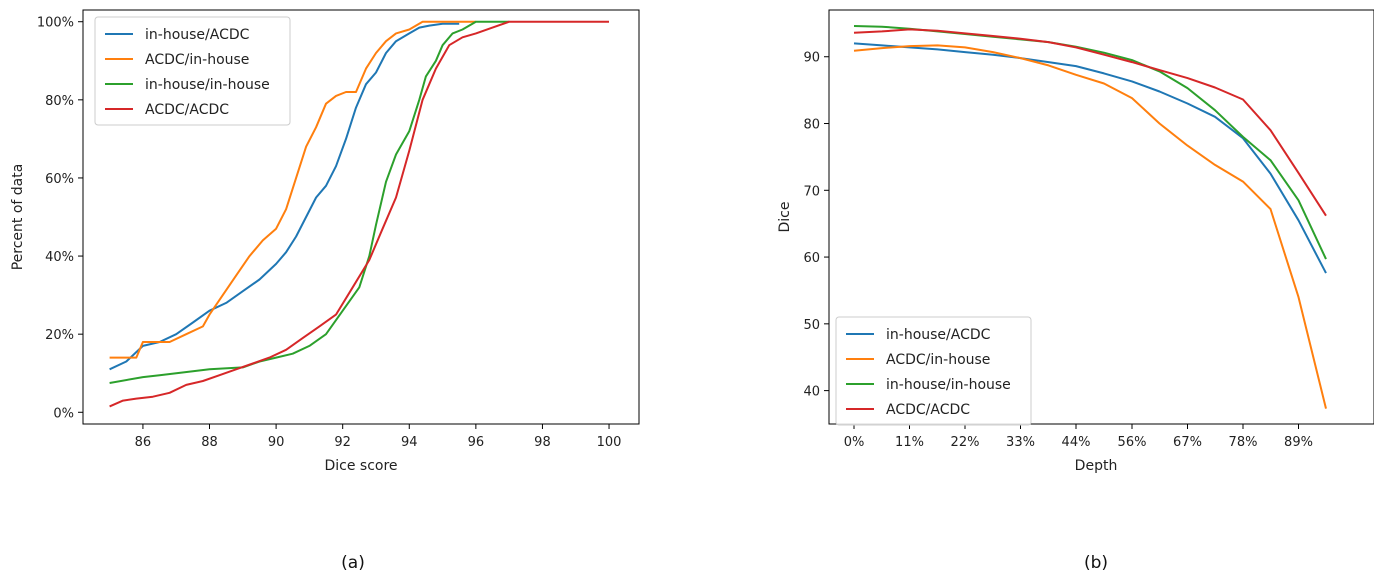  Describe the element at coordinates (811, 325) in the screenshot. I see `y-tick-label: 50` at that location.